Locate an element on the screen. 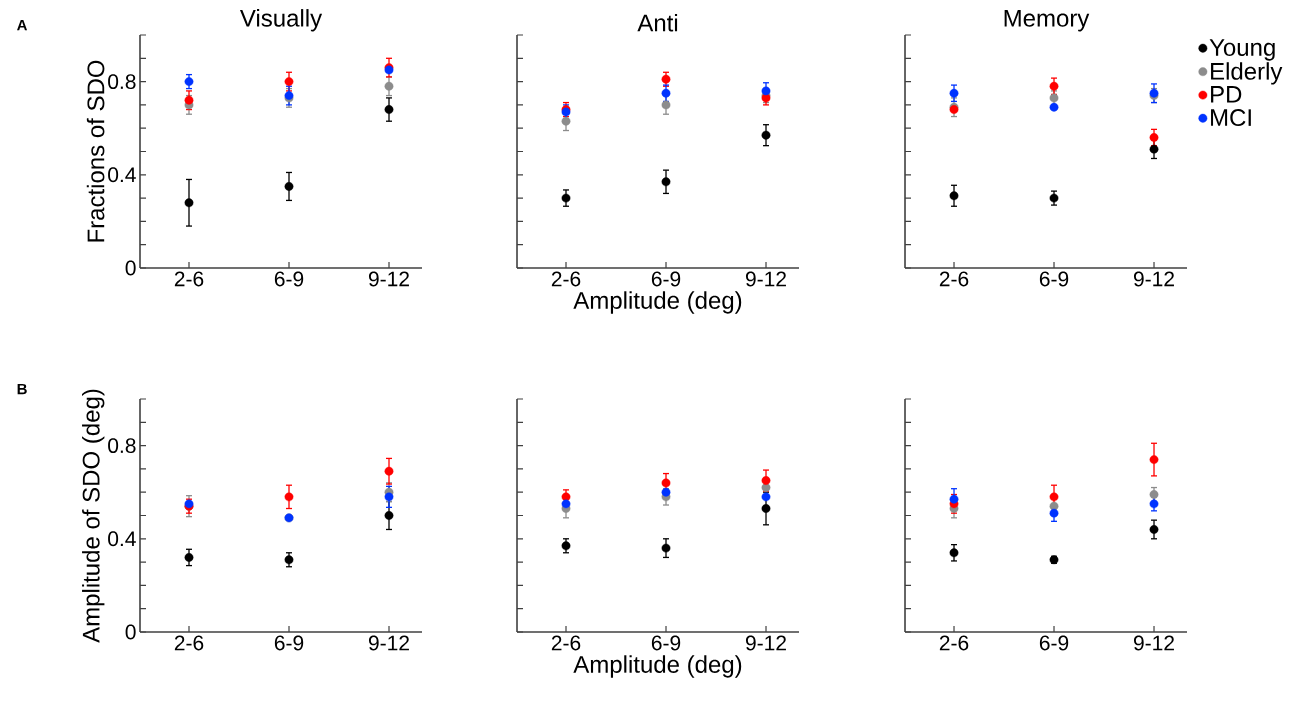 The height and width of the screenshot is (705, 1309). text: B is located at coordinates (22, 389).